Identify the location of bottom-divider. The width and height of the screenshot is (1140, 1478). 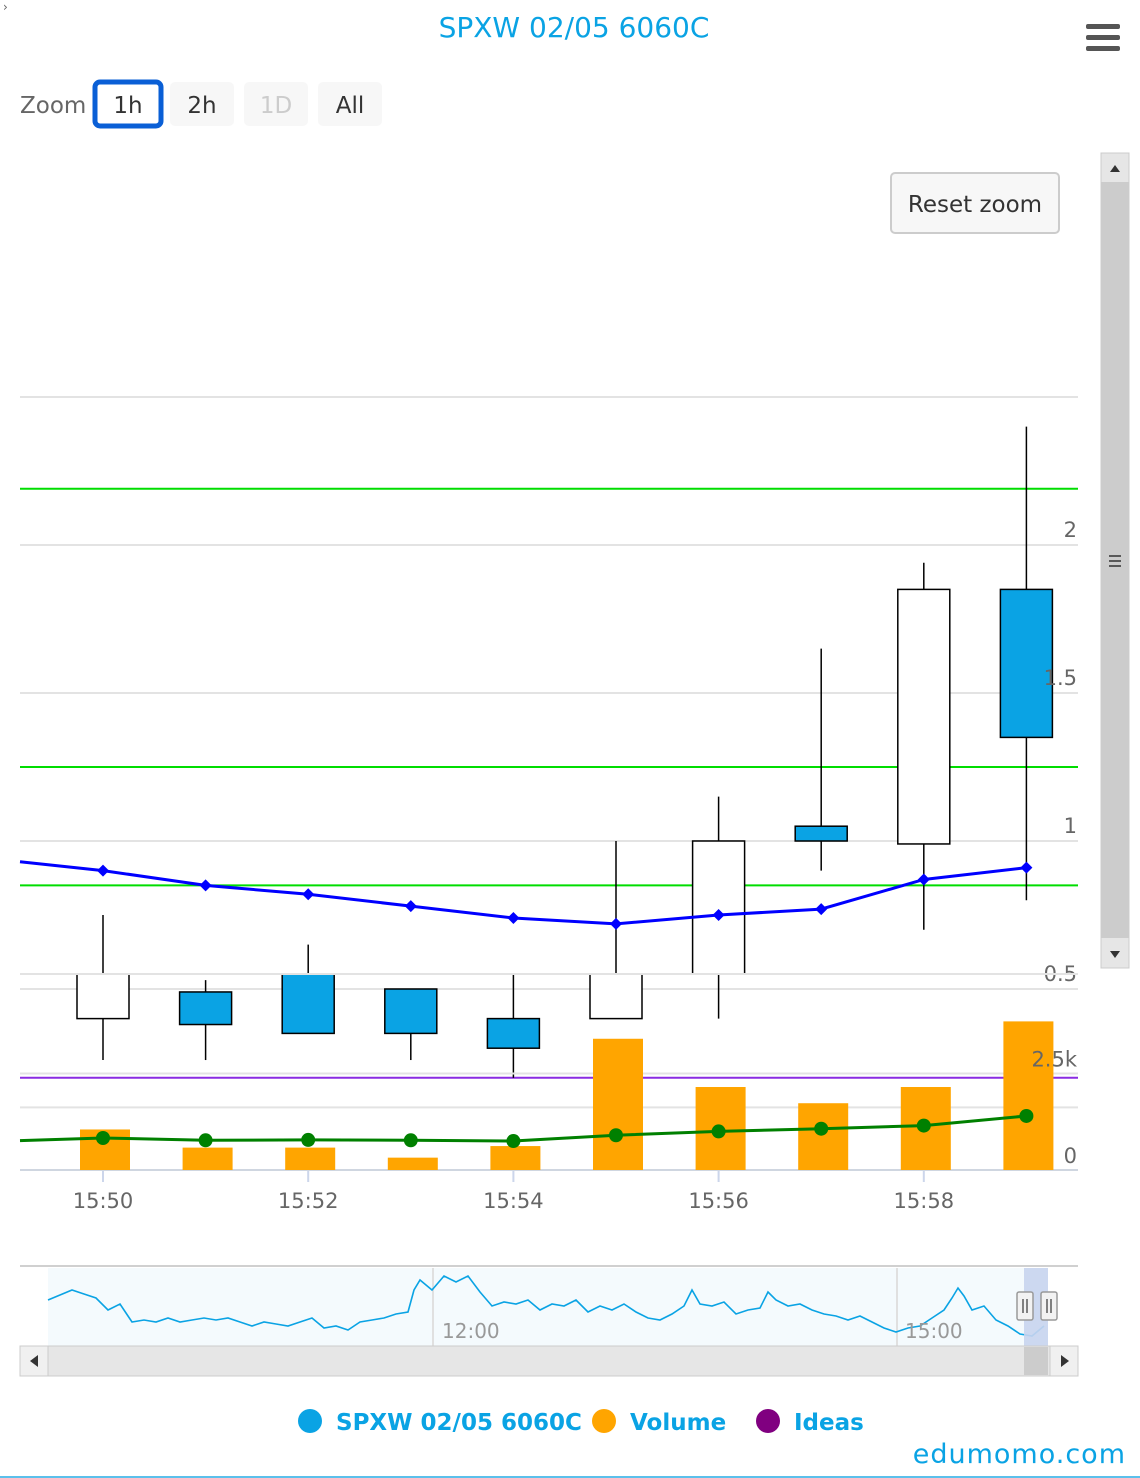
(570, 1477).